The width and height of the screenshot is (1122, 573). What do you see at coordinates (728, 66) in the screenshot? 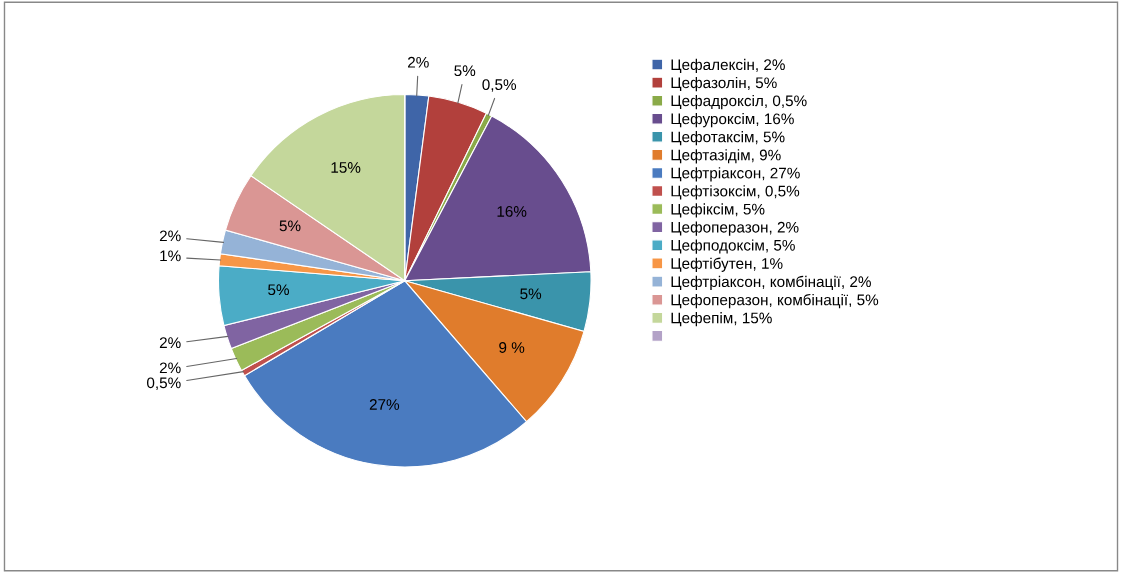
I see `legend-label: Цефалексін, 2%` at bounding box center [728, 66].